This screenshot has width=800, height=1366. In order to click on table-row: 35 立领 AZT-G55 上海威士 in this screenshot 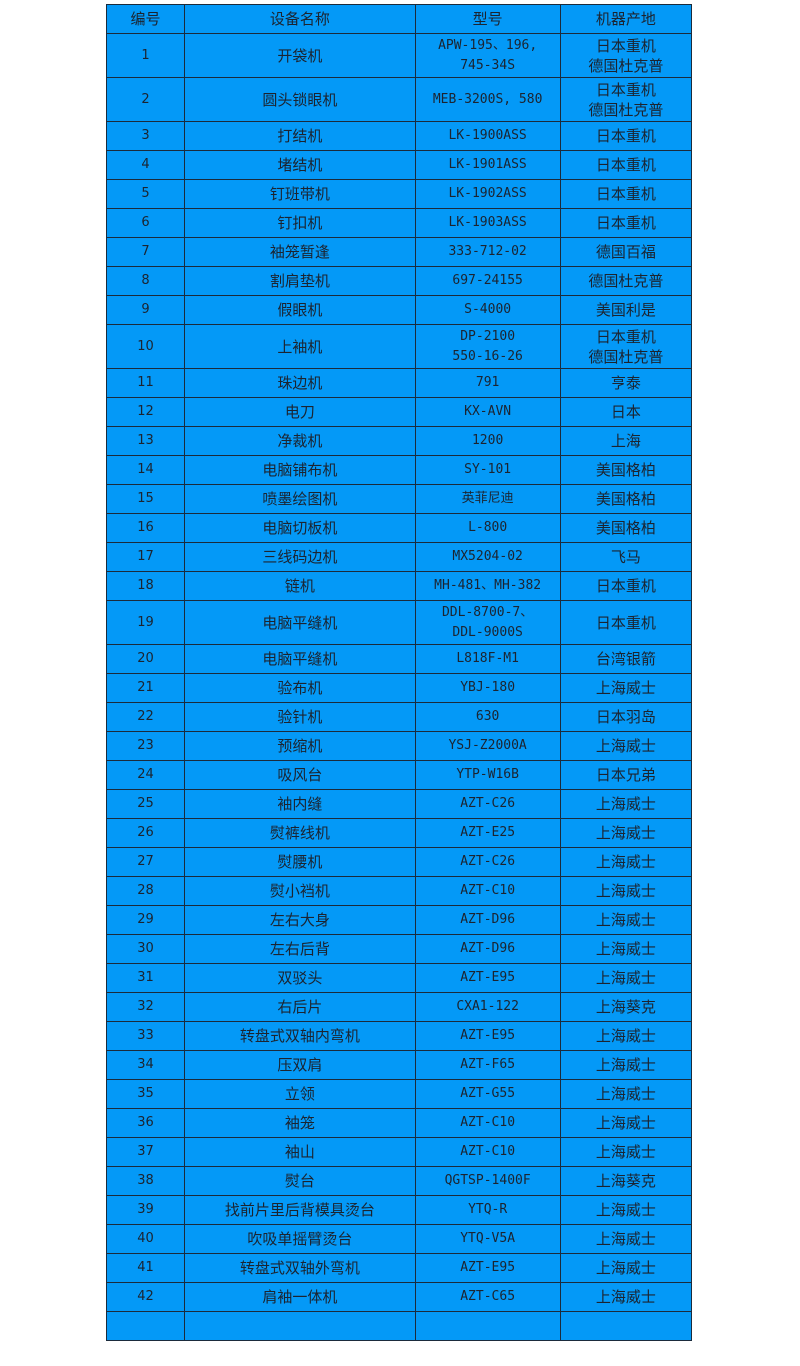, I will do `click(399, 1094)`.